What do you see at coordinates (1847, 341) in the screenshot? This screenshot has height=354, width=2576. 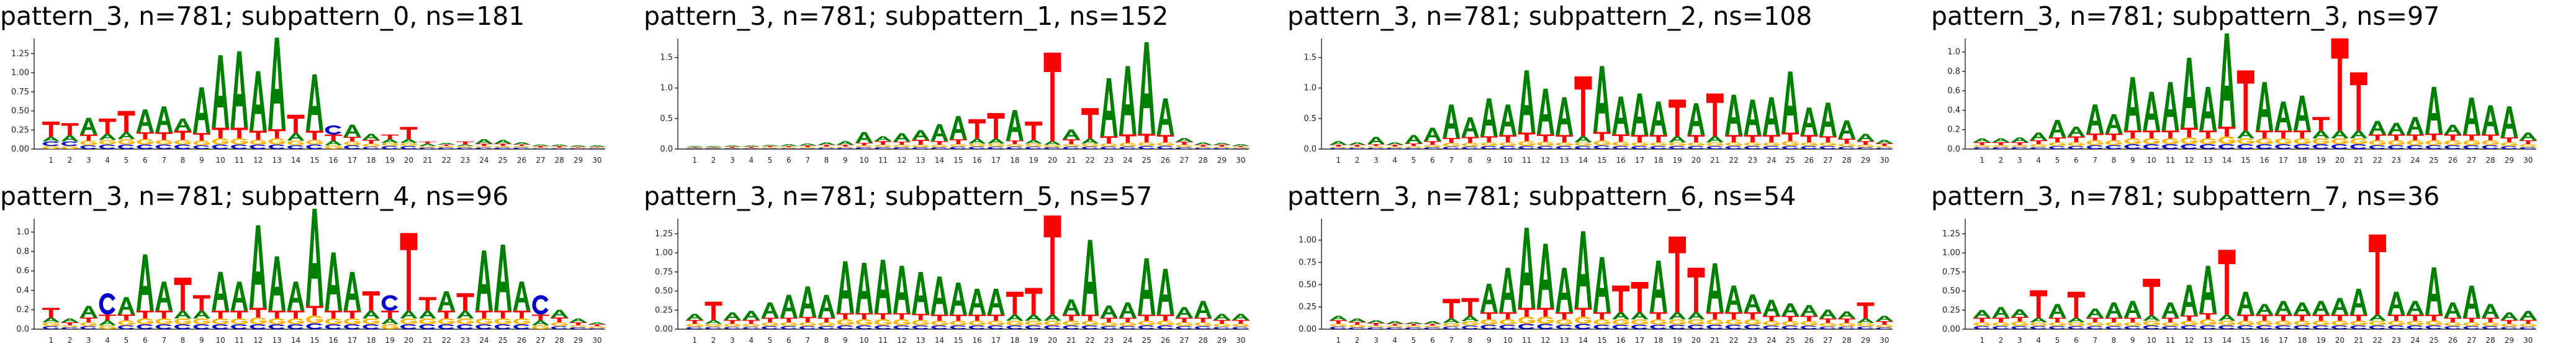 I see `position-tick-label: 28` at bounding box center [1847, 341].